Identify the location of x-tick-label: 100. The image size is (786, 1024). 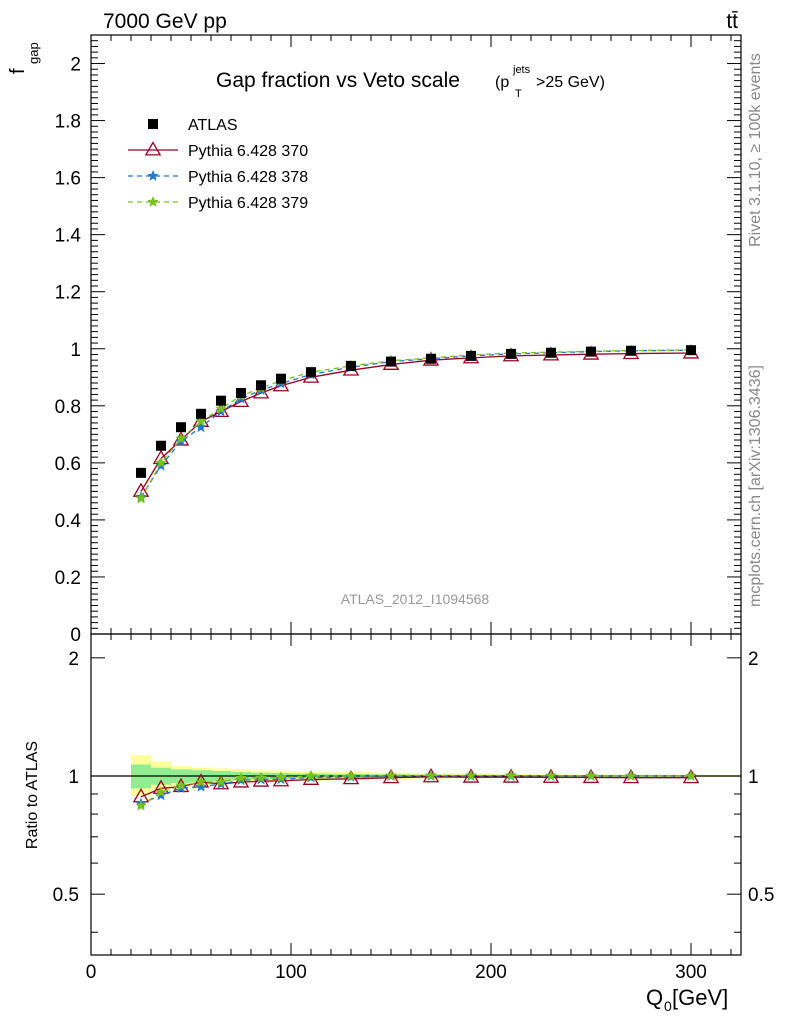
(291, 972).